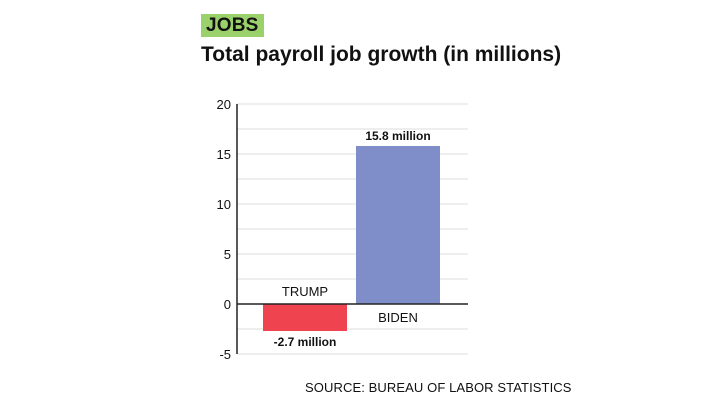 The image size is (711, 400). I want to click on y-tick-label: -5, so click(225, 354).